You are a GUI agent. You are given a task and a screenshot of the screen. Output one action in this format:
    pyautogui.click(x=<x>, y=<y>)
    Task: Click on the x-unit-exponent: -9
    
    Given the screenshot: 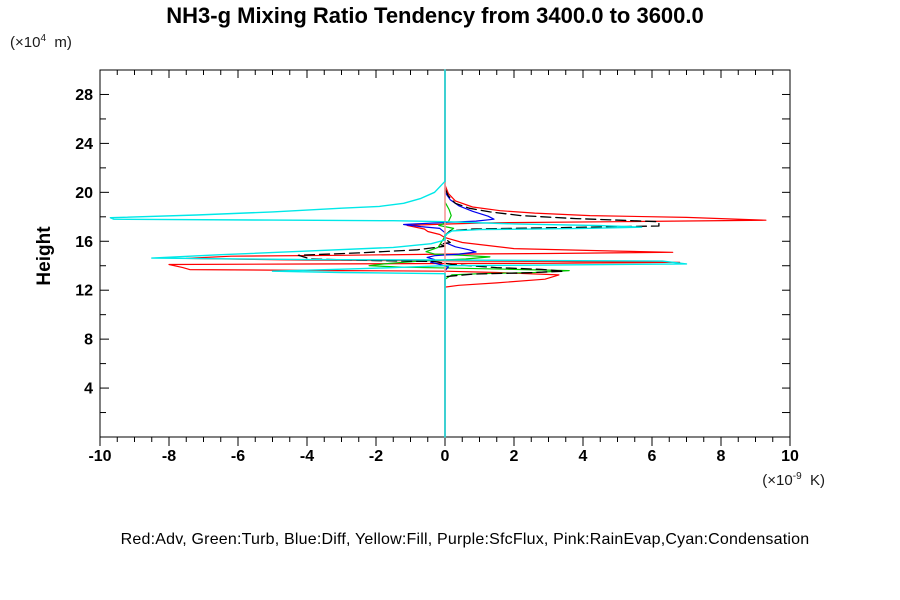 What is the action you would take?
    pyautogui.click(x=797, y=476)
    